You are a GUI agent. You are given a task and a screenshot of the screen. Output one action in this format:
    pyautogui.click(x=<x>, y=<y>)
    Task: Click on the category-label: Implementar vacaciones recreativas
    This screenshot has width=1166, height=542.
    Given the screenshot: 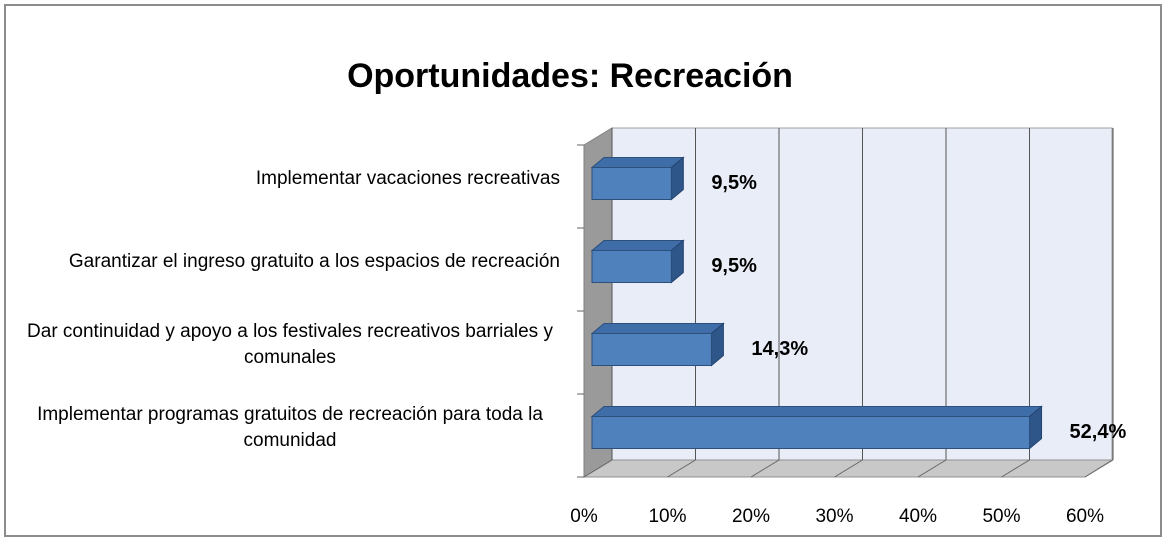 What is the action you would take?
    pyautogui.click(x=290, y=178)
    